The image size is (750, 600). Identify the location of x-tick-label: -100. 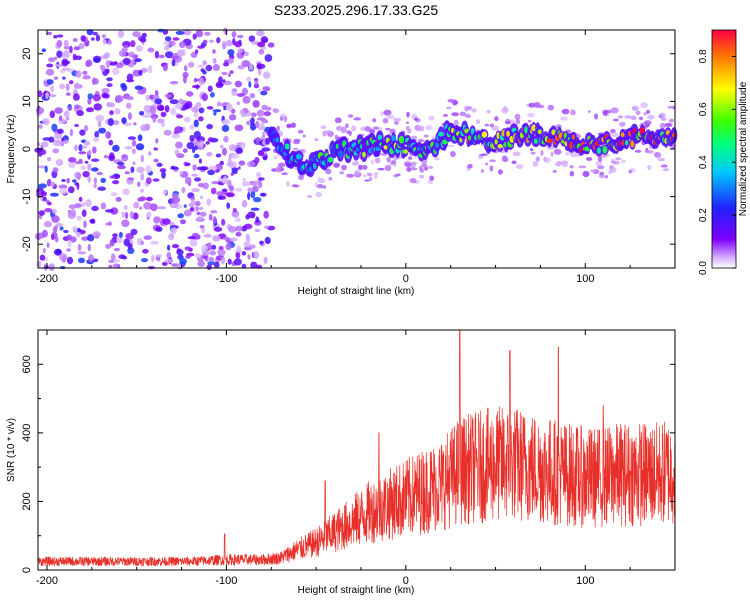
(226, 581).